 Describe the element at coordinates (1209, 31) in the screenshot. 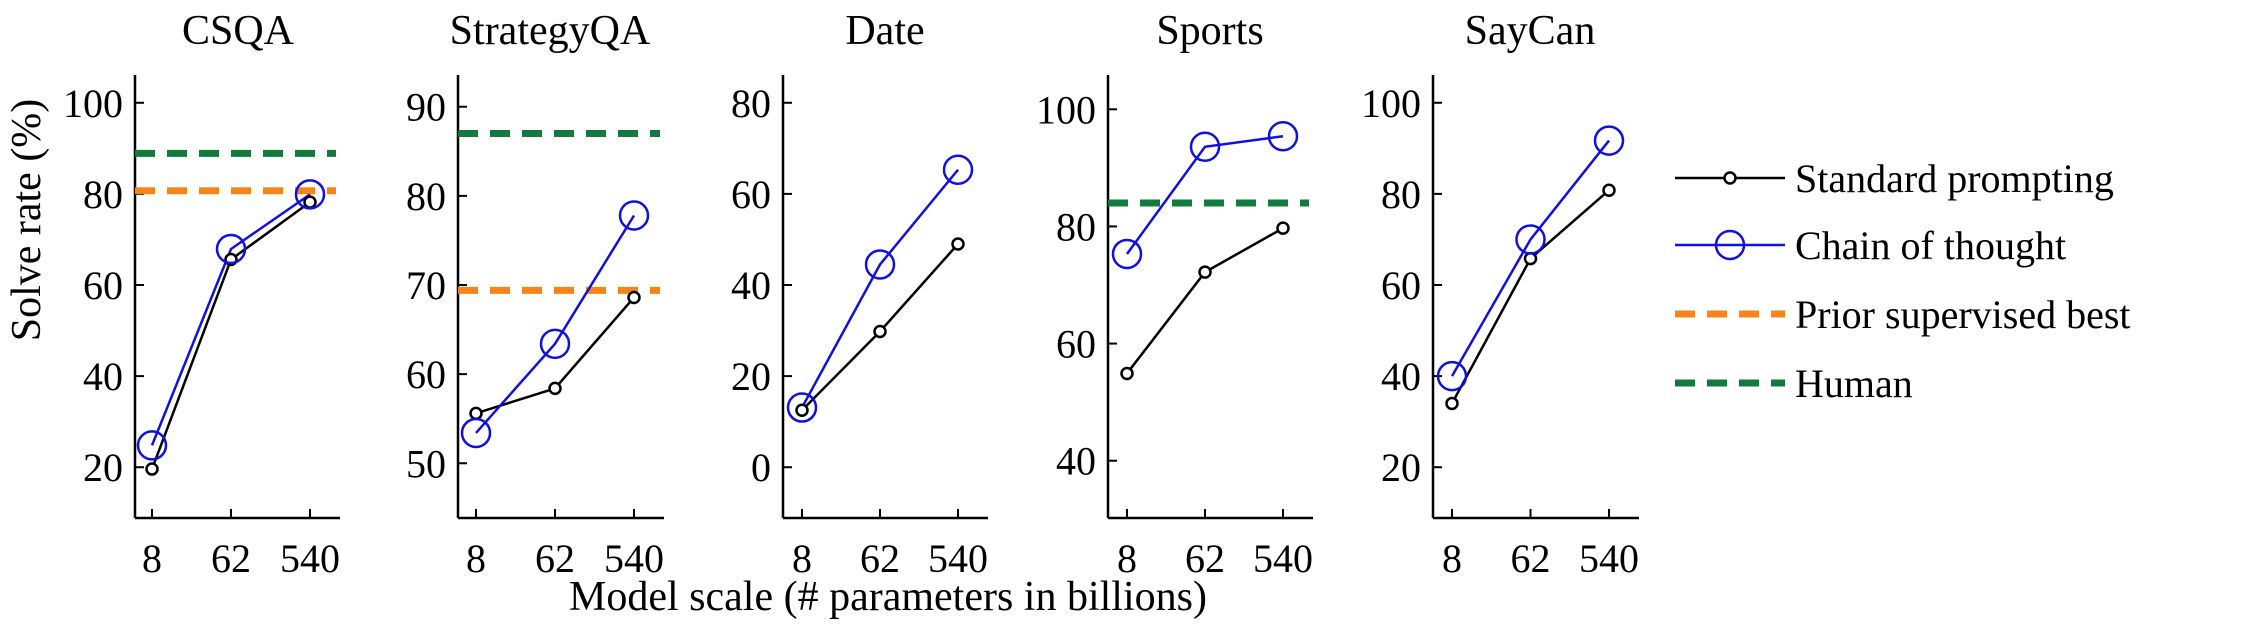

I see `panel-title: Sports` at that location.